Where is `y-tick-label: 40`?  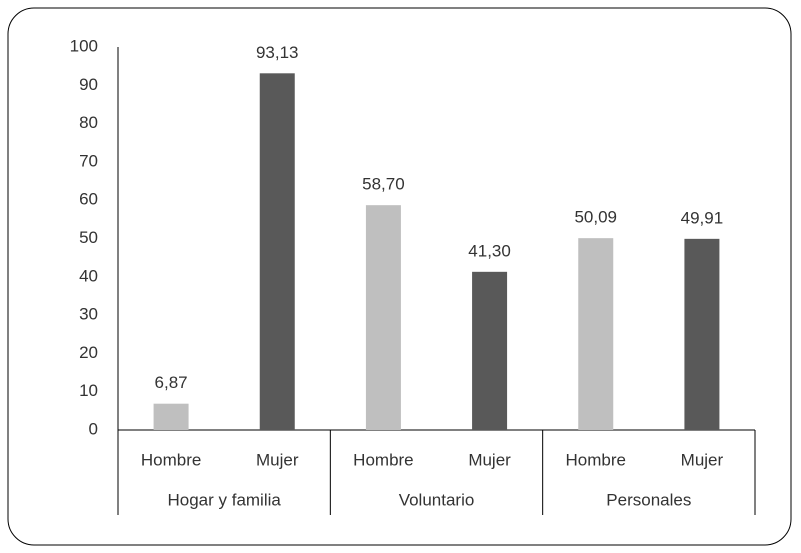
y-tick-label: 40 is located at coordinates (88, 275).